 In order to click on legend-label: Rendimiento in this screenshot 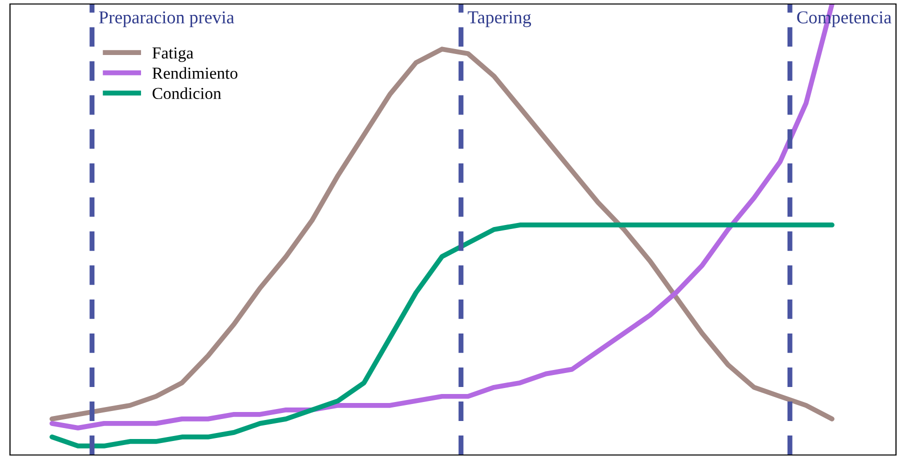, I will do `click(195, 73)`.